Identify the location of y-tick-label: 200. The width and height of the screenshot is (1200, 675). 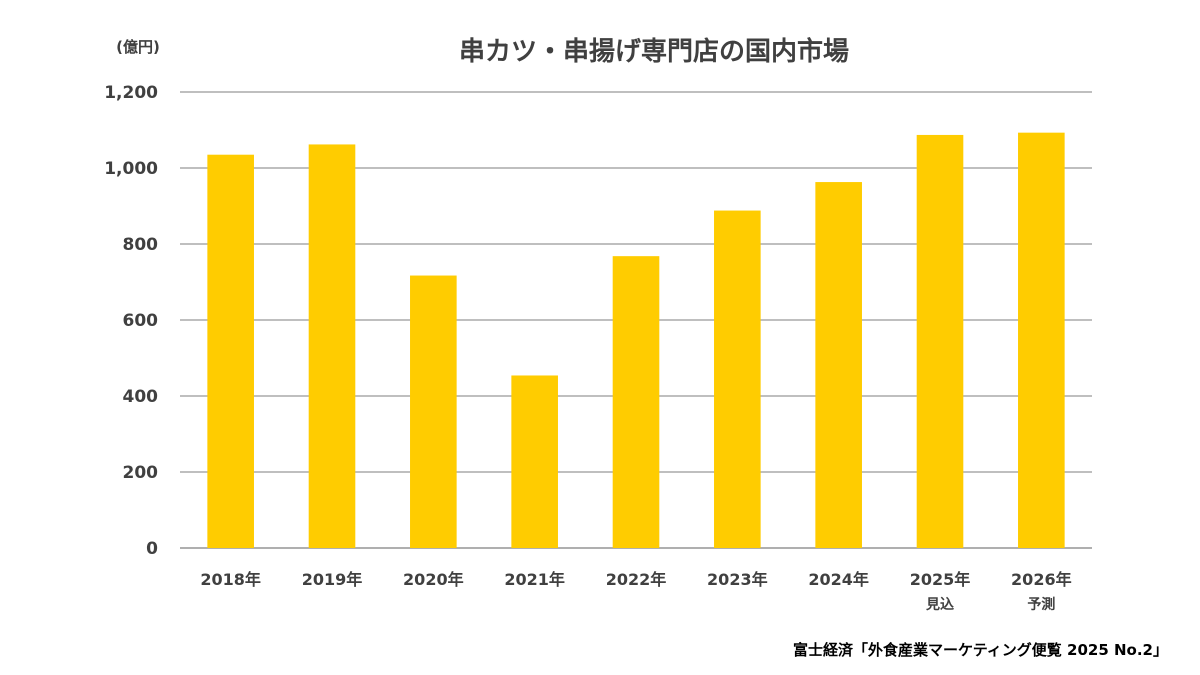
(141, 473).